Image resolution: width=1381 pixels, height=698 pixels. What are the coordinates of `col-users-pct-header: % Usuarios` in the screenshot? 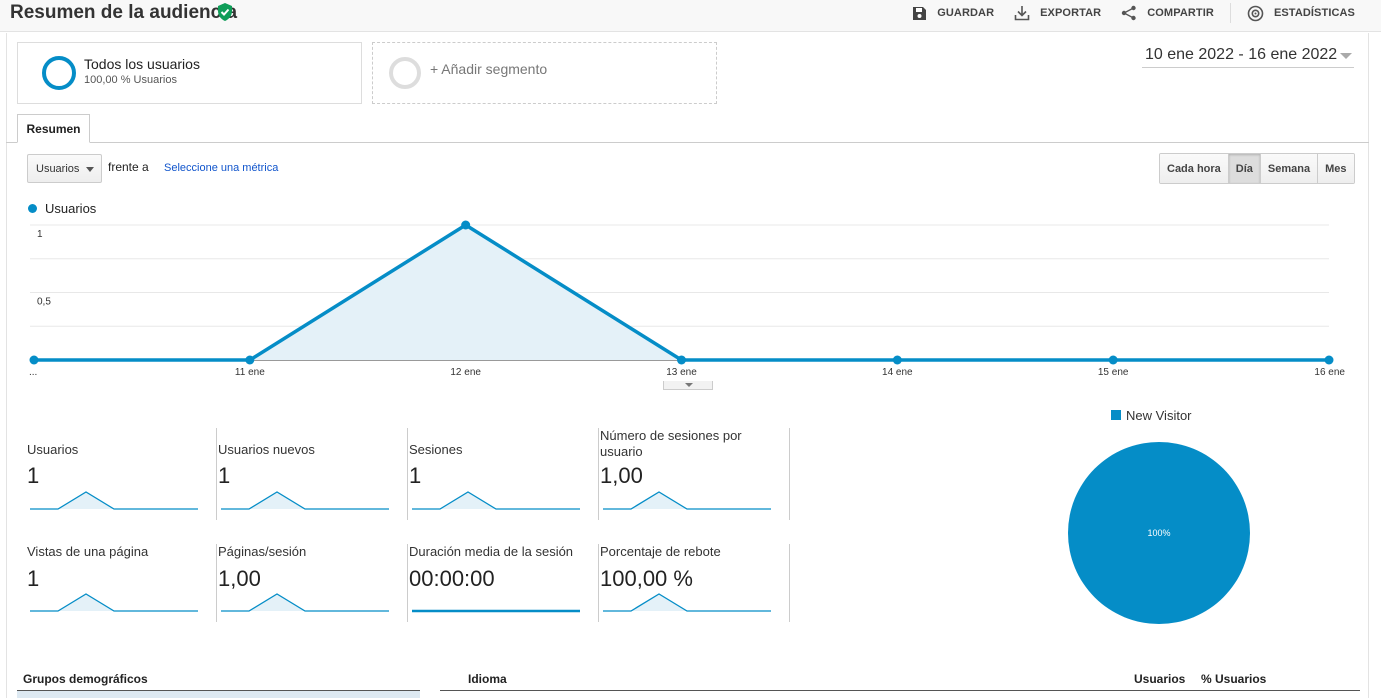 It's located at (1234, 679).